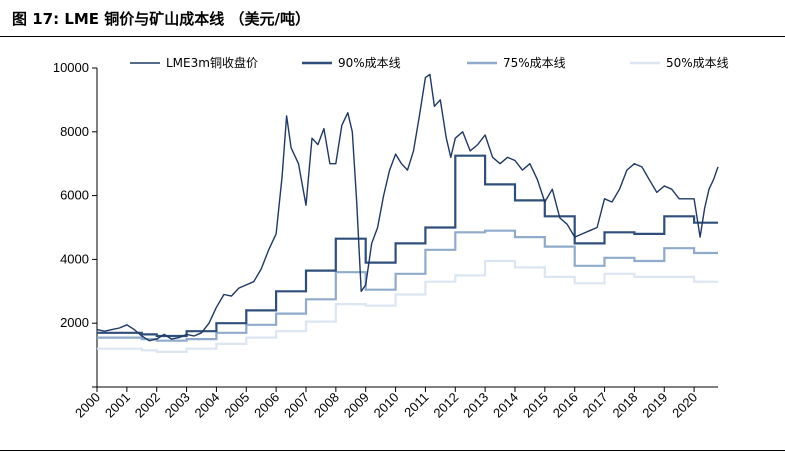 This screenshot has height=452, width=785. I want to click on top-rule, so click(392, 36).